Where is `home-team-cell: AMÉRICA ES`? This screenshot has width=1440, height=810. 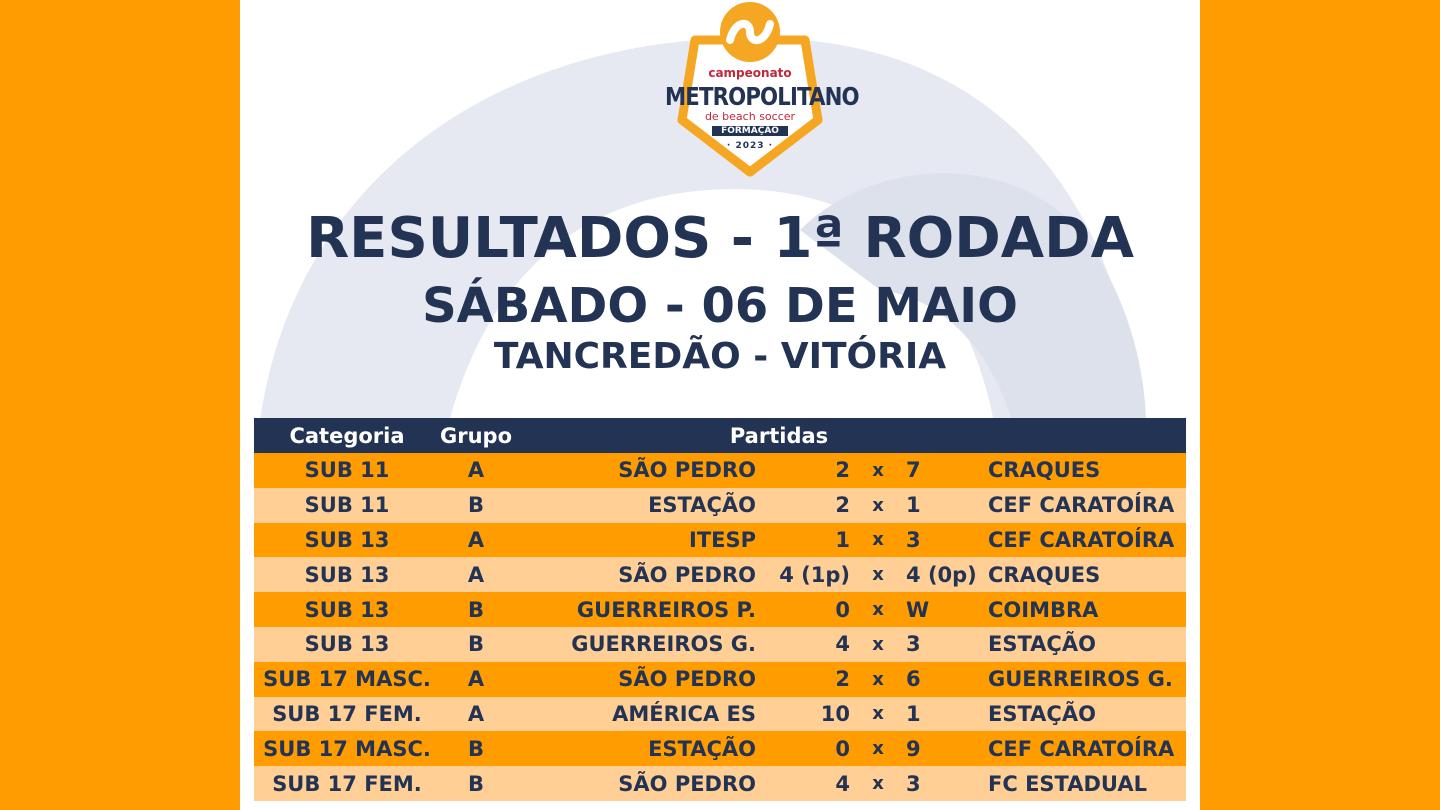 home-team-cell: AMÉRICA ES is located at coordinates (637, 714).